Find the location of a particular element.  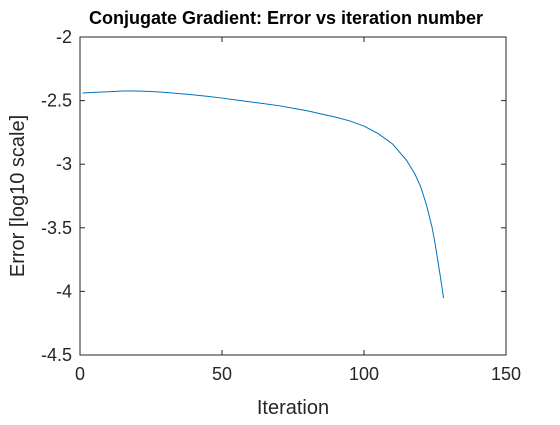

y-tick-label: -4.5 is located at coordinates (56, 355).